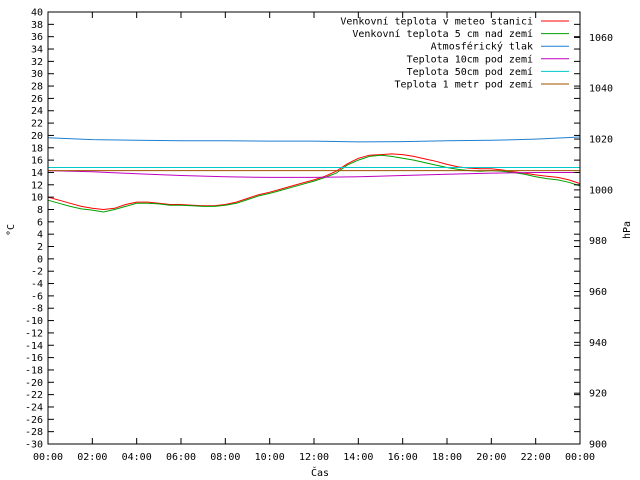 The height and width of the screenshot is (480, 640). I want to click on y2-tick-label: 960, so click(598, 292).